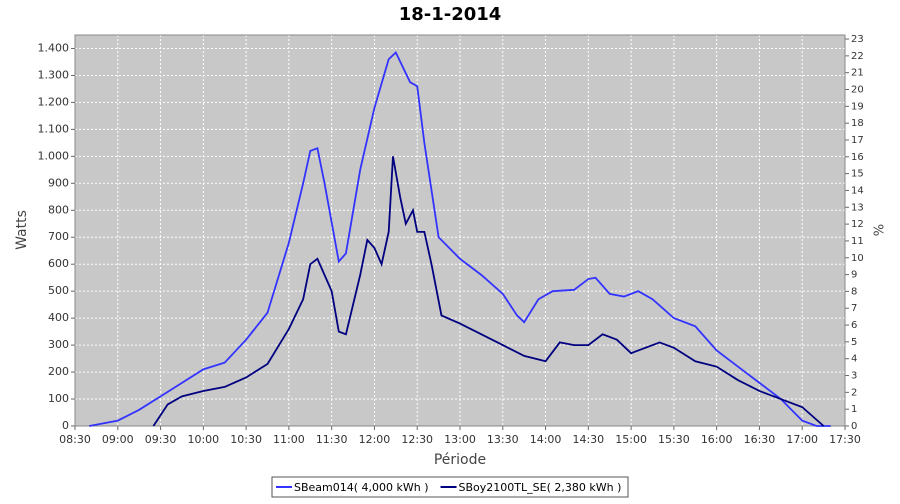  I want to click on y2-tick-label: 18, so click(857, 123).